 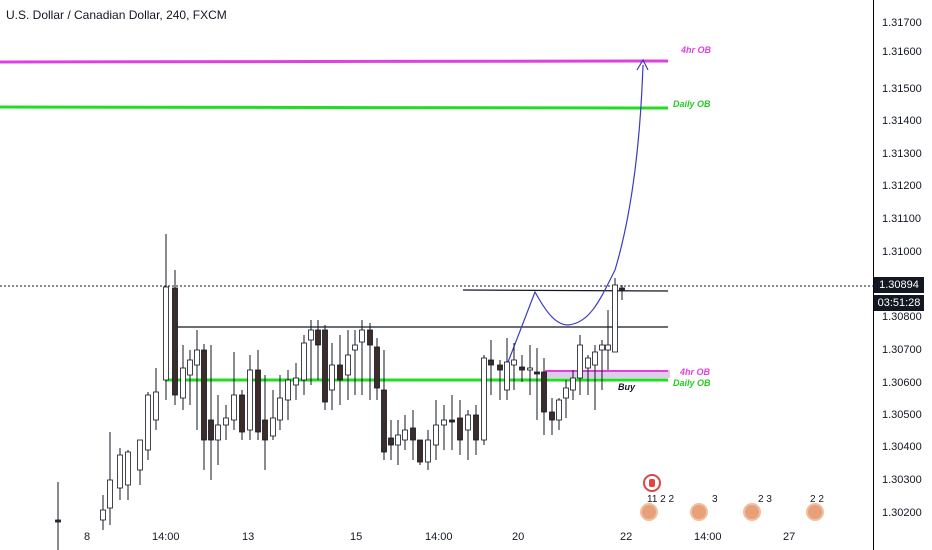 I want to click on price-tick: 1.31400, so click(x=902, y=121).